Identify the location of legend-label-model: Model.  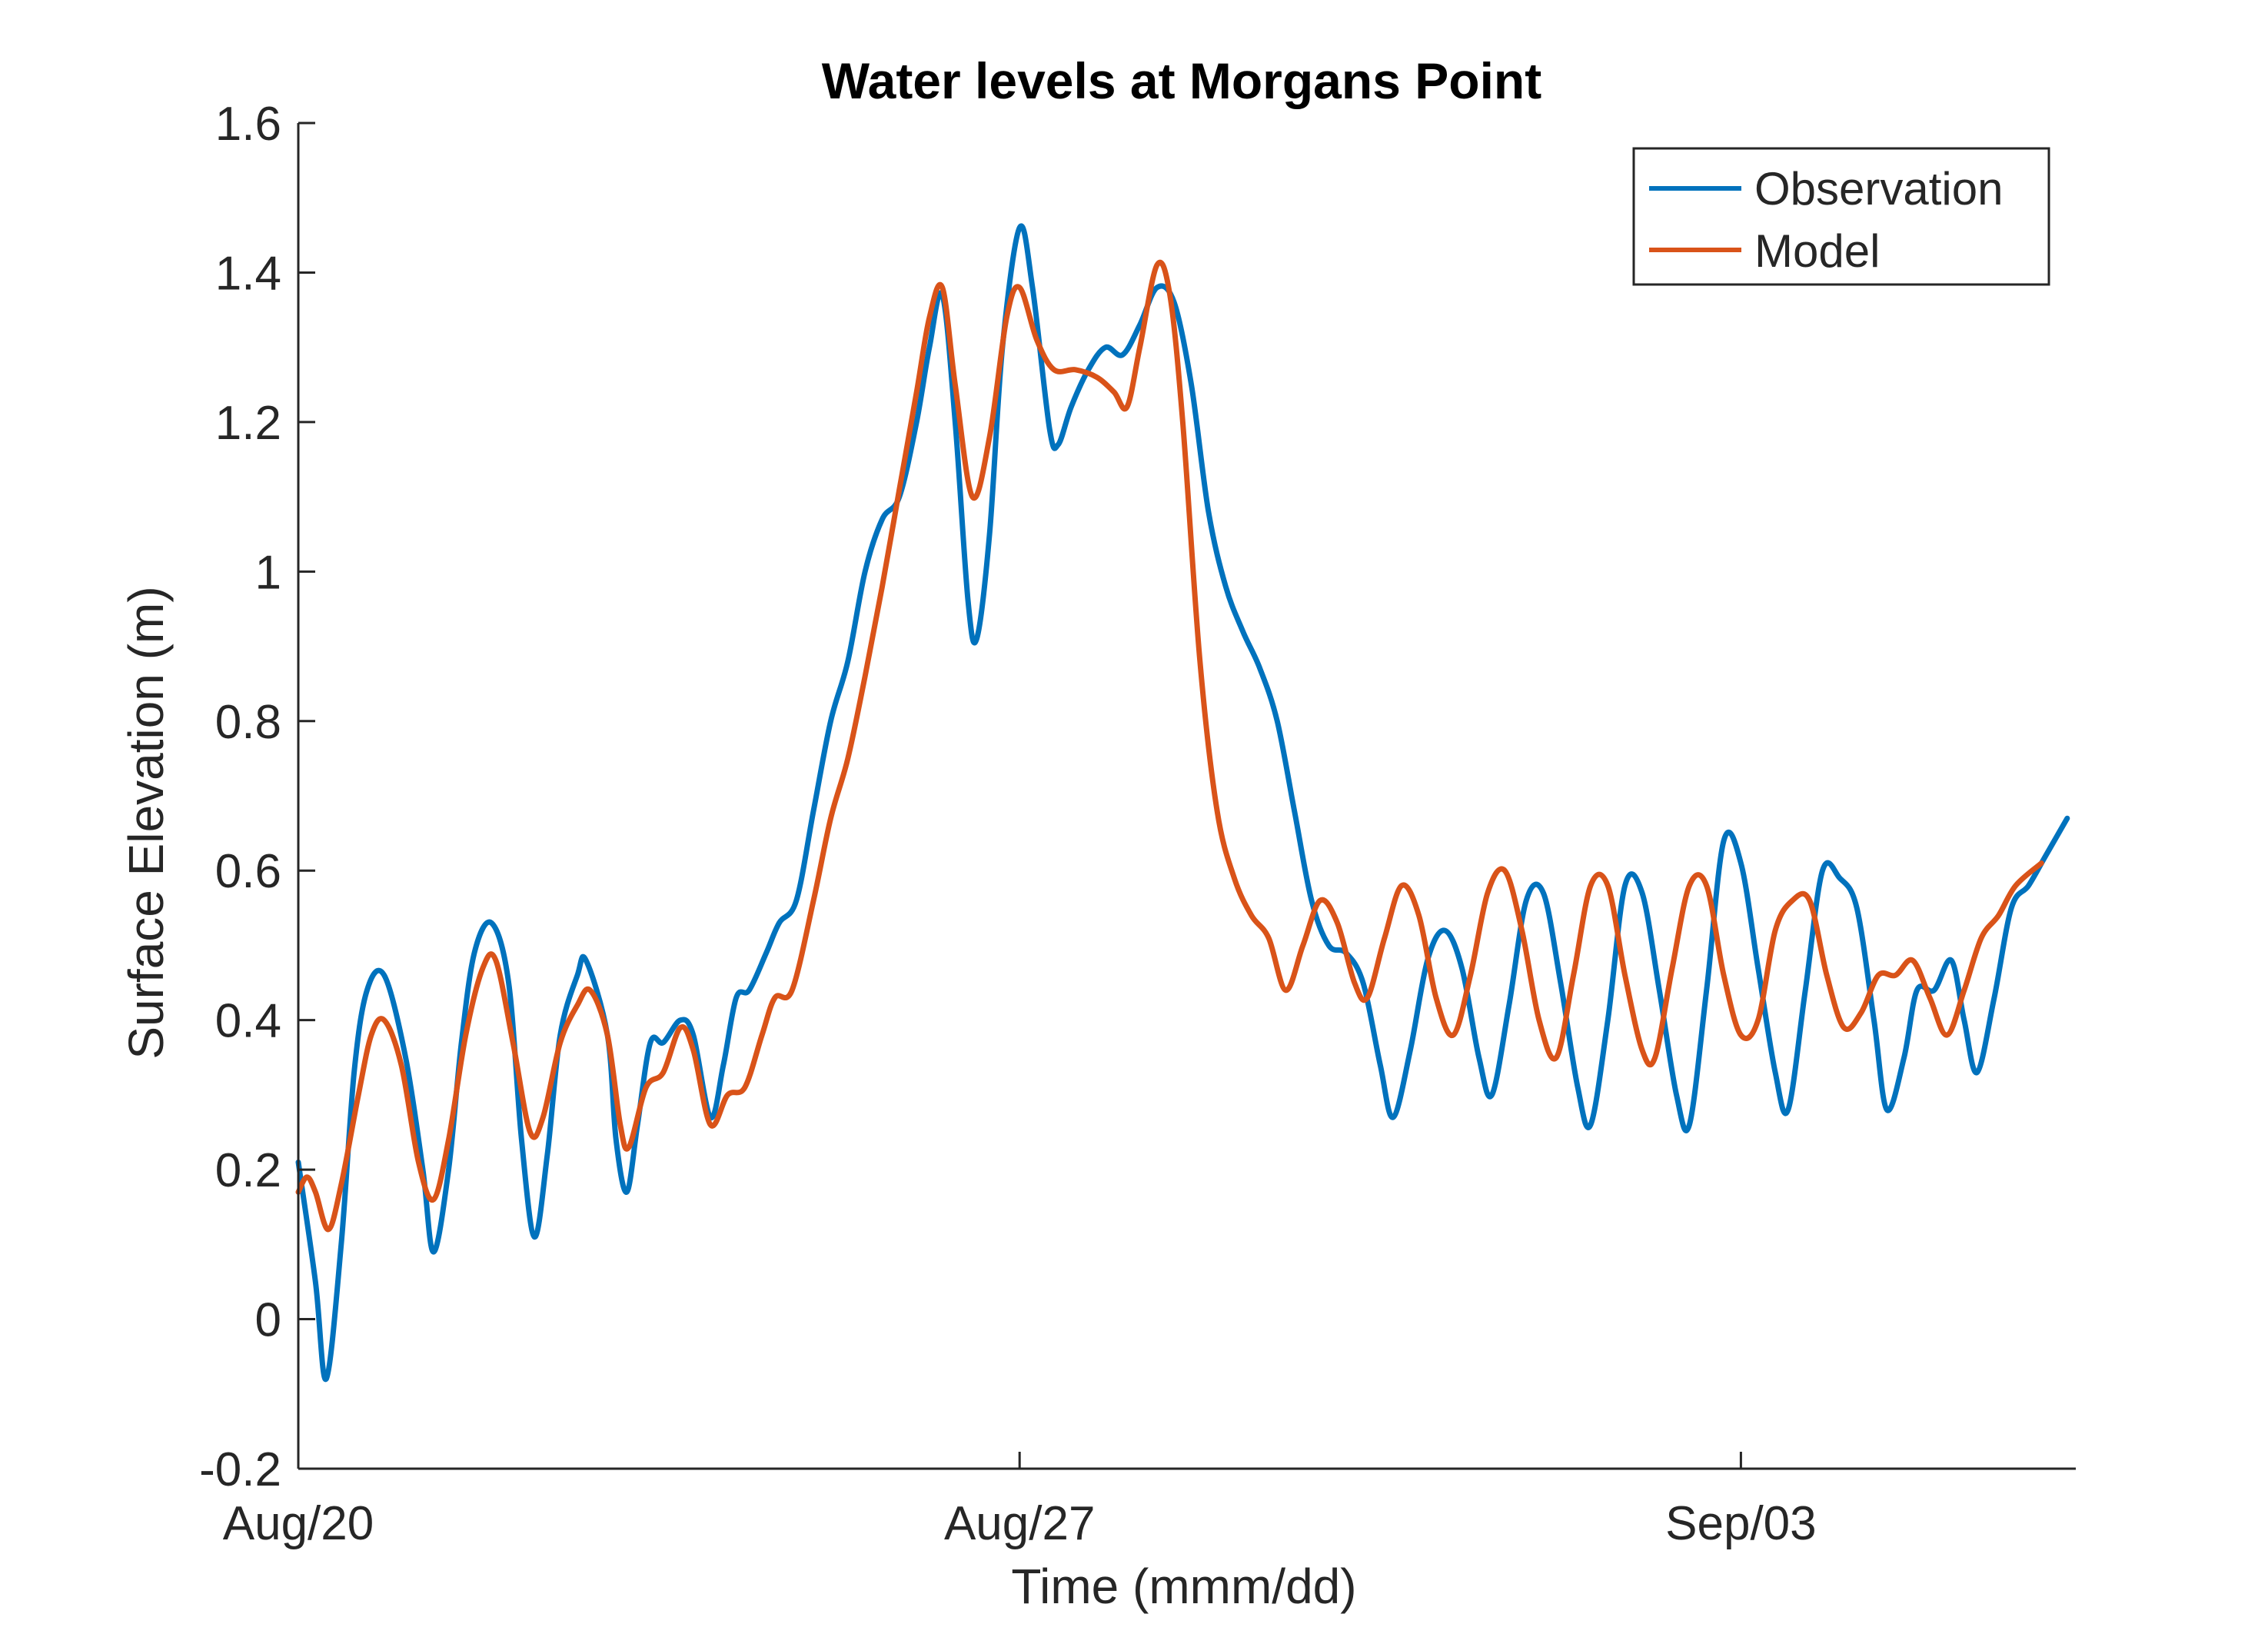
(1817, 251).